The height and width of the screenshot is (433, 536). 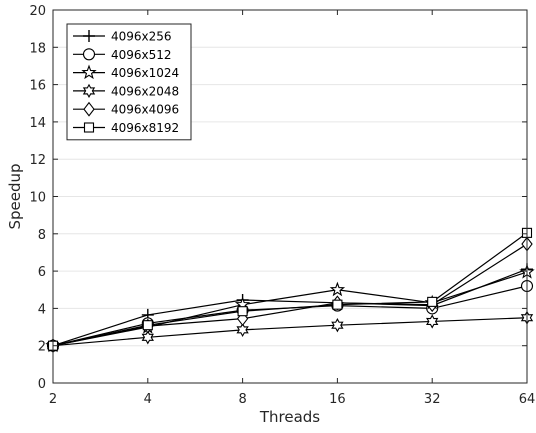 I want to click on legend-label: 4096x4096, so click(x=145, y=110).